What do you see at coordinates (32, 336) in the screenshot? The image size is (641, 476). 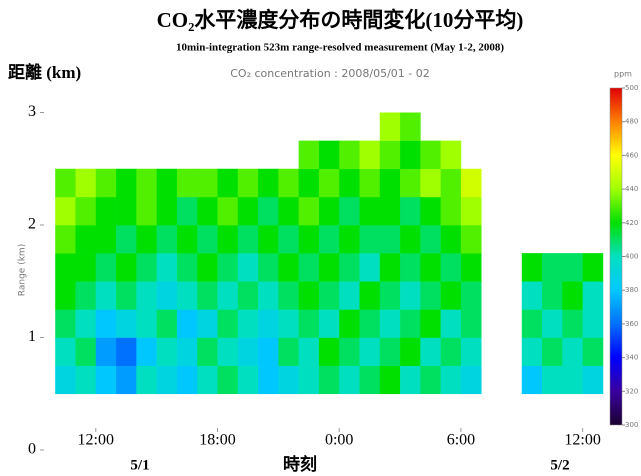 I see `y-tick-label: 1` at bounding box center [32, 336].